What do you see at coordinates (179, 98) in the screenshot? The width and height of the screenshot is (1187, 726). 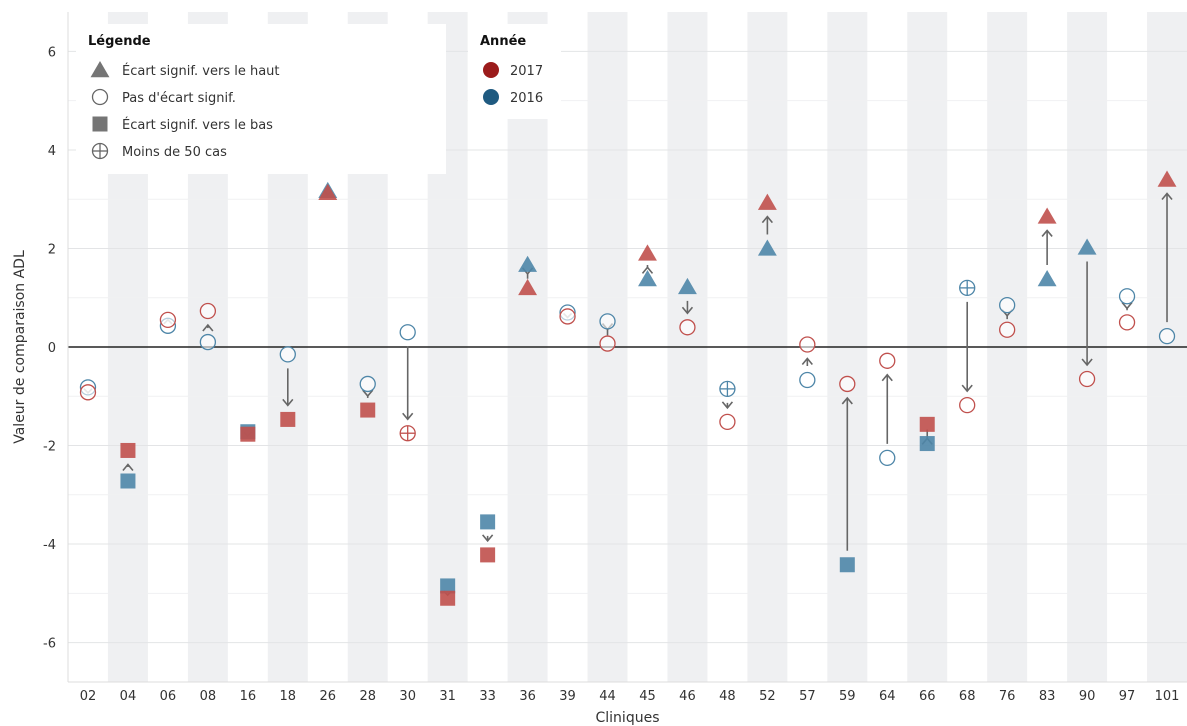 I see `legend-shape-label: Pas d'écart signif.` at bounding box center [179, 98].